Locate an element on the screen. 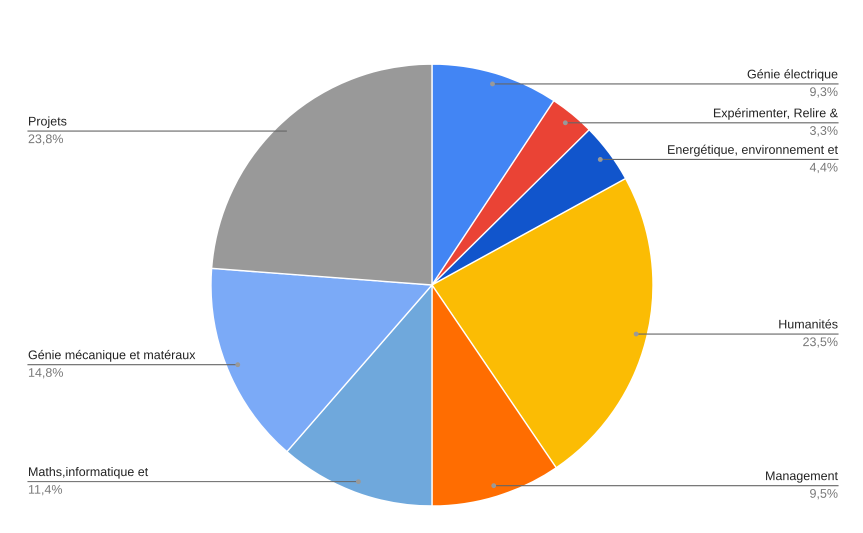 The height and width of the screenshot is (533, 863). slice-label: Génie électrique is located at coordinates (793, 75).